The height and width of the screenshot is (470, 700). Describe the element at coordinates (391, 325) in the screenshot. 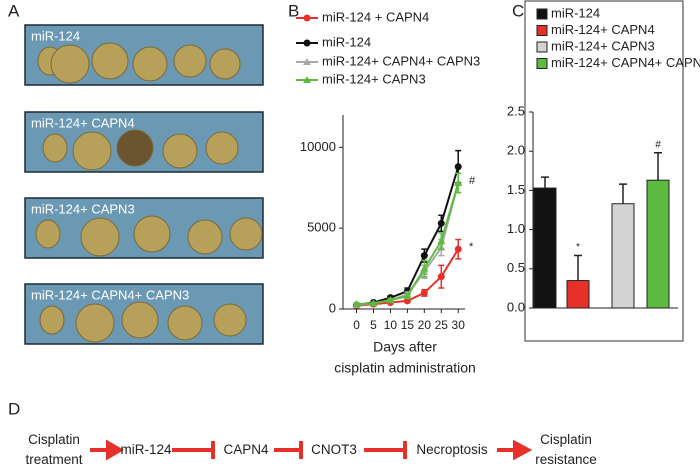

I see `x-tick-label: 10` at that location.